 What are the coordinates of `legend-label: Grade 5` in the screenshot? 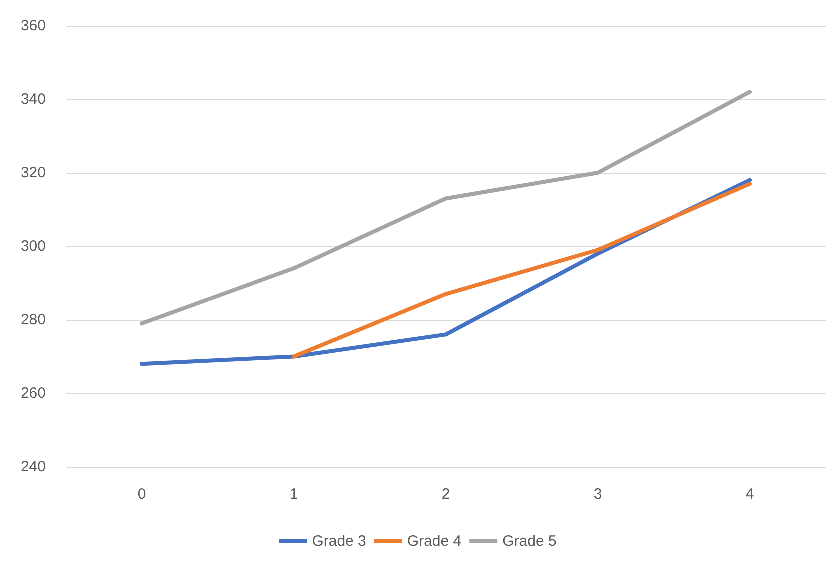 It's located at (529, 541).